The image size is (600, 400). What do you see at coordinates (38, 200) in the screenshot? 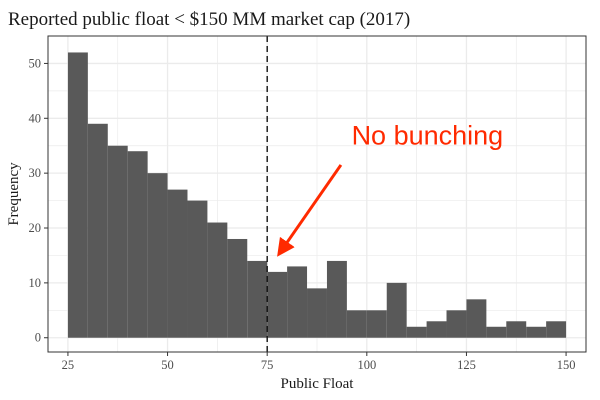
I see `y-axis: 0 10 20 30 40 50` at bounding box center [38, 200].